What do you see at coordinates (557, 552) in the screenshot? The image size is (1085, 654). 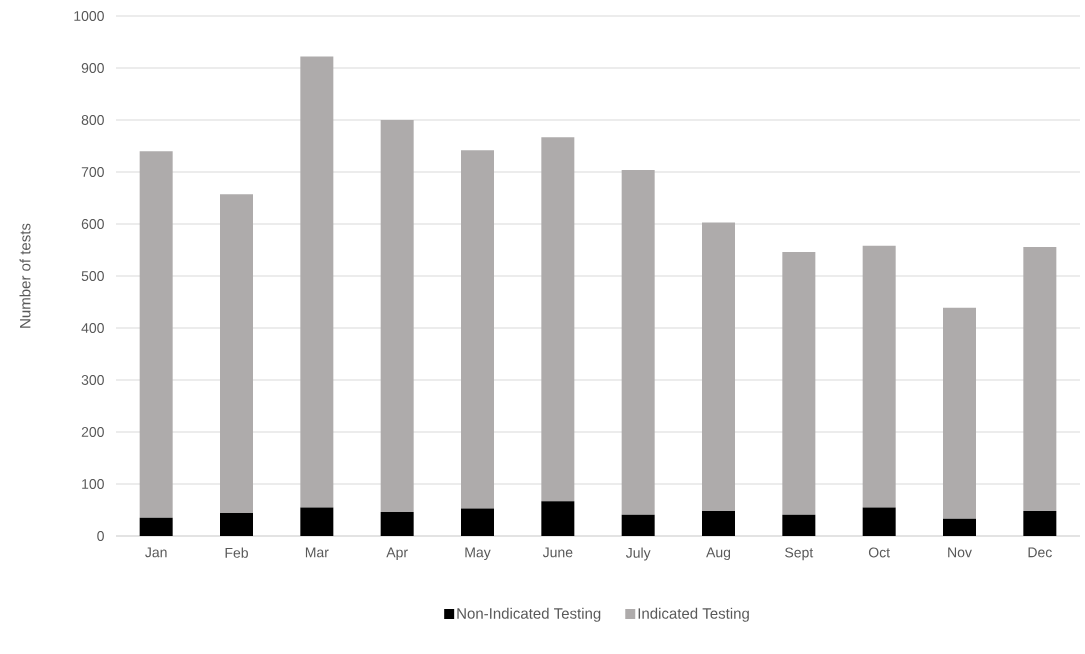 I see `x-tick-label: June` at bounding box center [557, 552].